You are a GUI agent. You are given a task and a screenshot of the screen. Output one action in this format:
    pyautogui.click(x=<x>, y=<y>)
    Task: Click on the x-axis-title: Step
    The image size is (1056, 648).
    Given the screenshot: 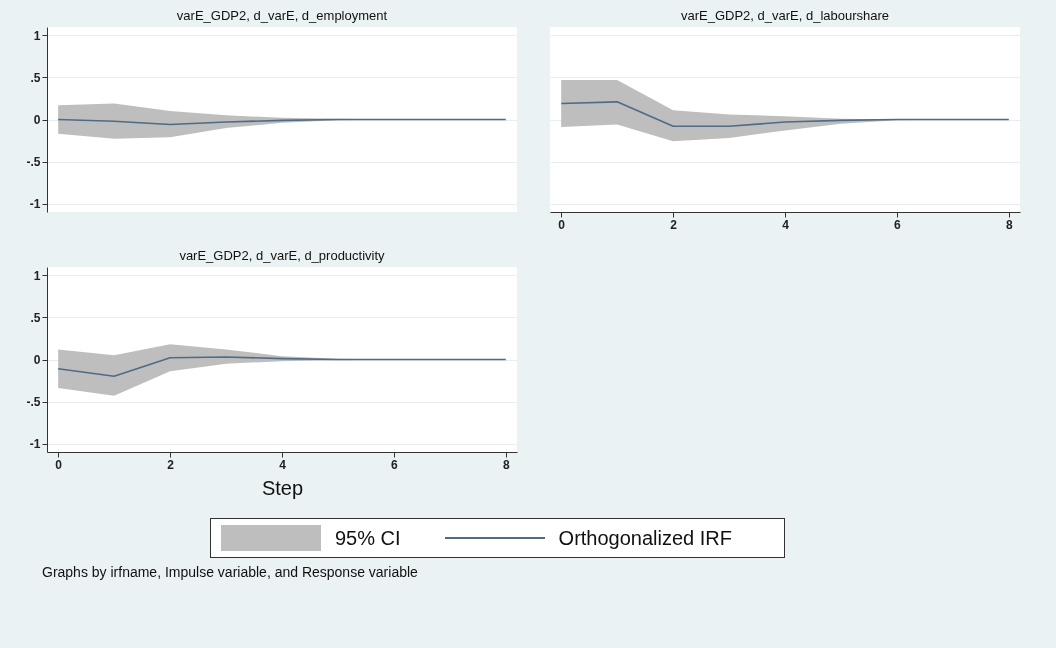 What is the action you would take?
    pyautogui.click(x=282, y=487)
    